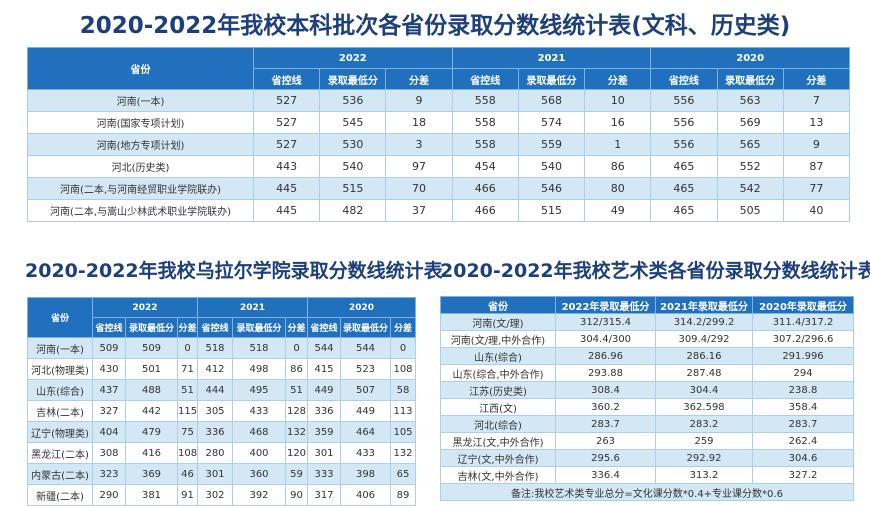  What do you see at coordinates (215, 432) in the screenshot?
I see `score-cell: 336` at bounding box center [215, 432].